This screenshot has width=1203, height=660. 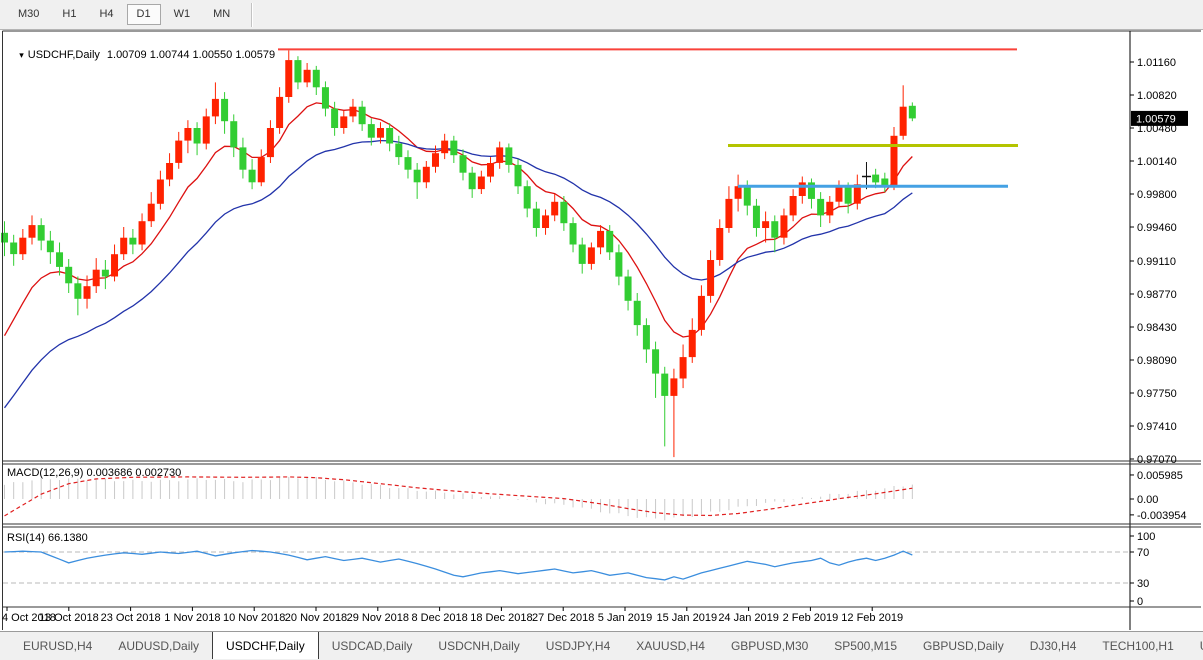 I want to click on current-price-tag: 1.00579, so click(x=1159, y=118).